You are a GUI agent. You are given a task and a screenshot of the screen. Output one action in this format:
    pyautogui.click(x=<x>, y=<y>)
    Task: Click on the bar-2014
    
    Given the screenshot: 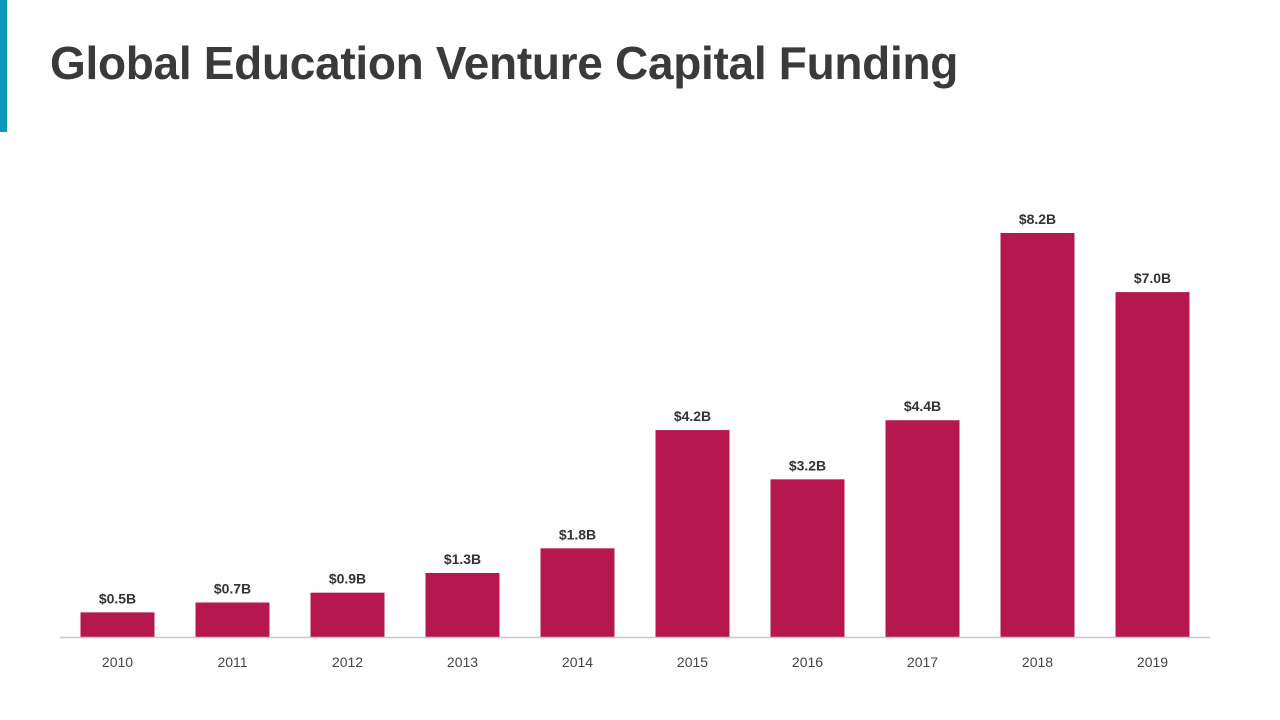 What is the action you would take?
    pyautogui.click(x=577, y=592)
    